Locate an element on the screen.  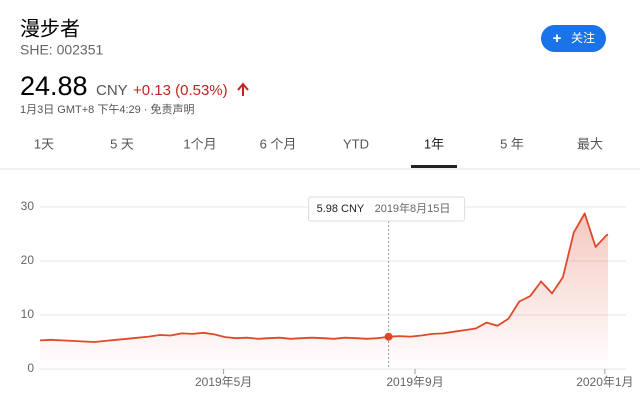
timestamp: 1月3日 GMT+8 下午4:29 · 免责声明 is located at coordinates (107, 109).